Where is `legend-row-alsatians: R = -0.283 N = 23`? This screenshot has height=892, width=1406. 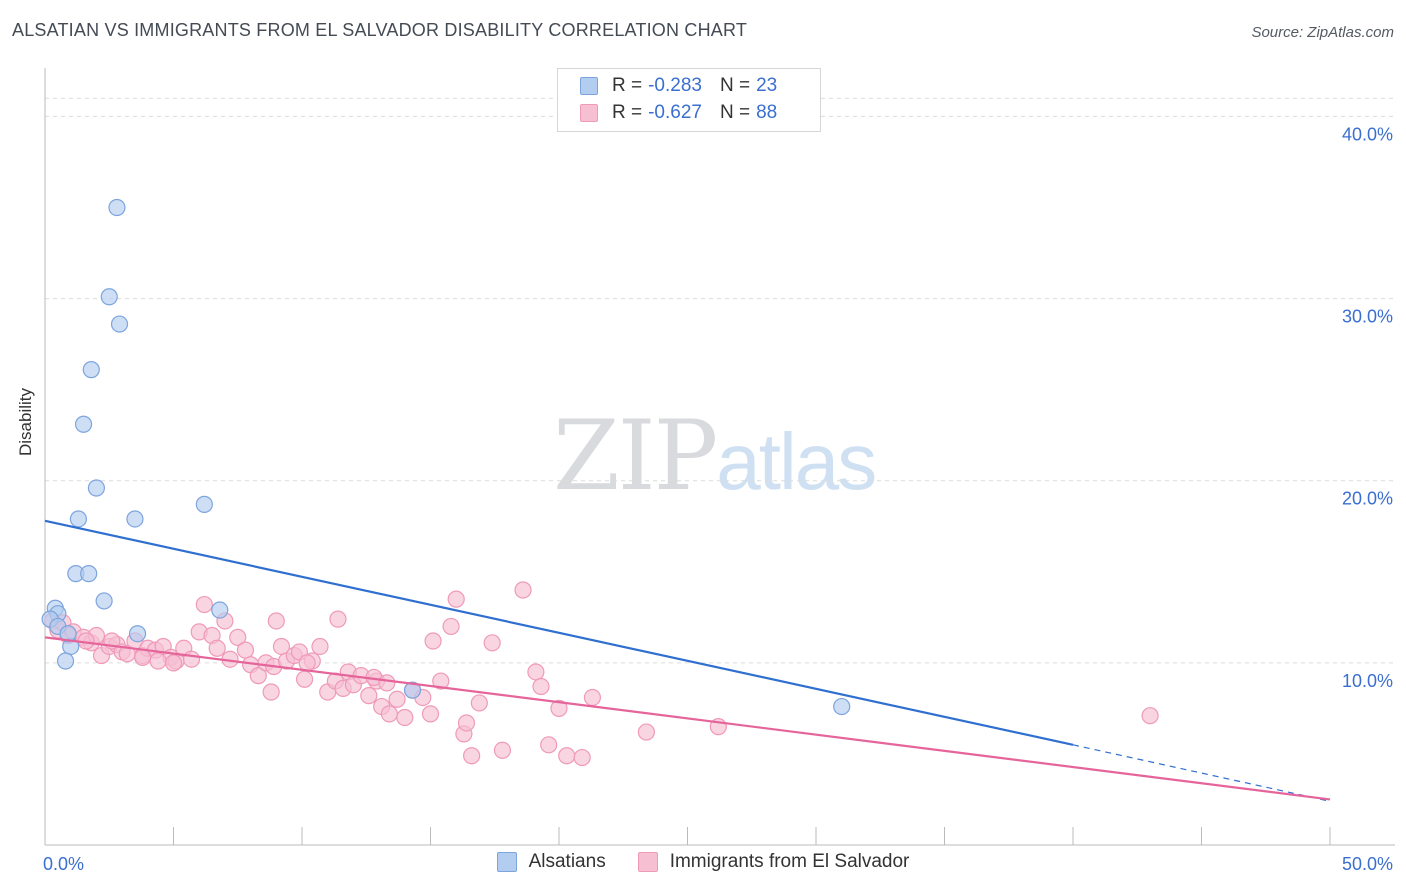 legend-row-alsatians: R = -0.283 N = 23 is located at coordinates (678, 86).